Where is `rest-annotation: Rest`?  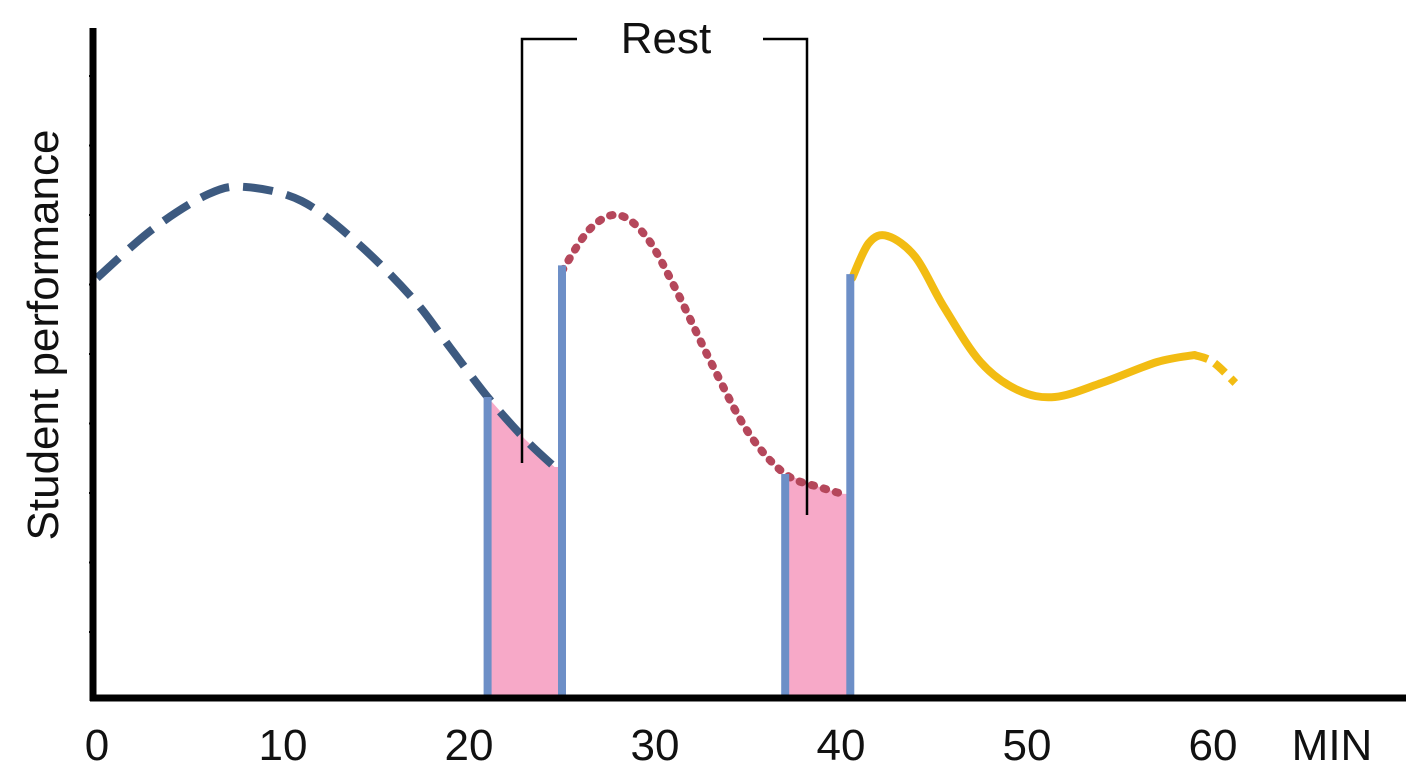 rest-annotation: Rest is located at coordinates (664, 264).